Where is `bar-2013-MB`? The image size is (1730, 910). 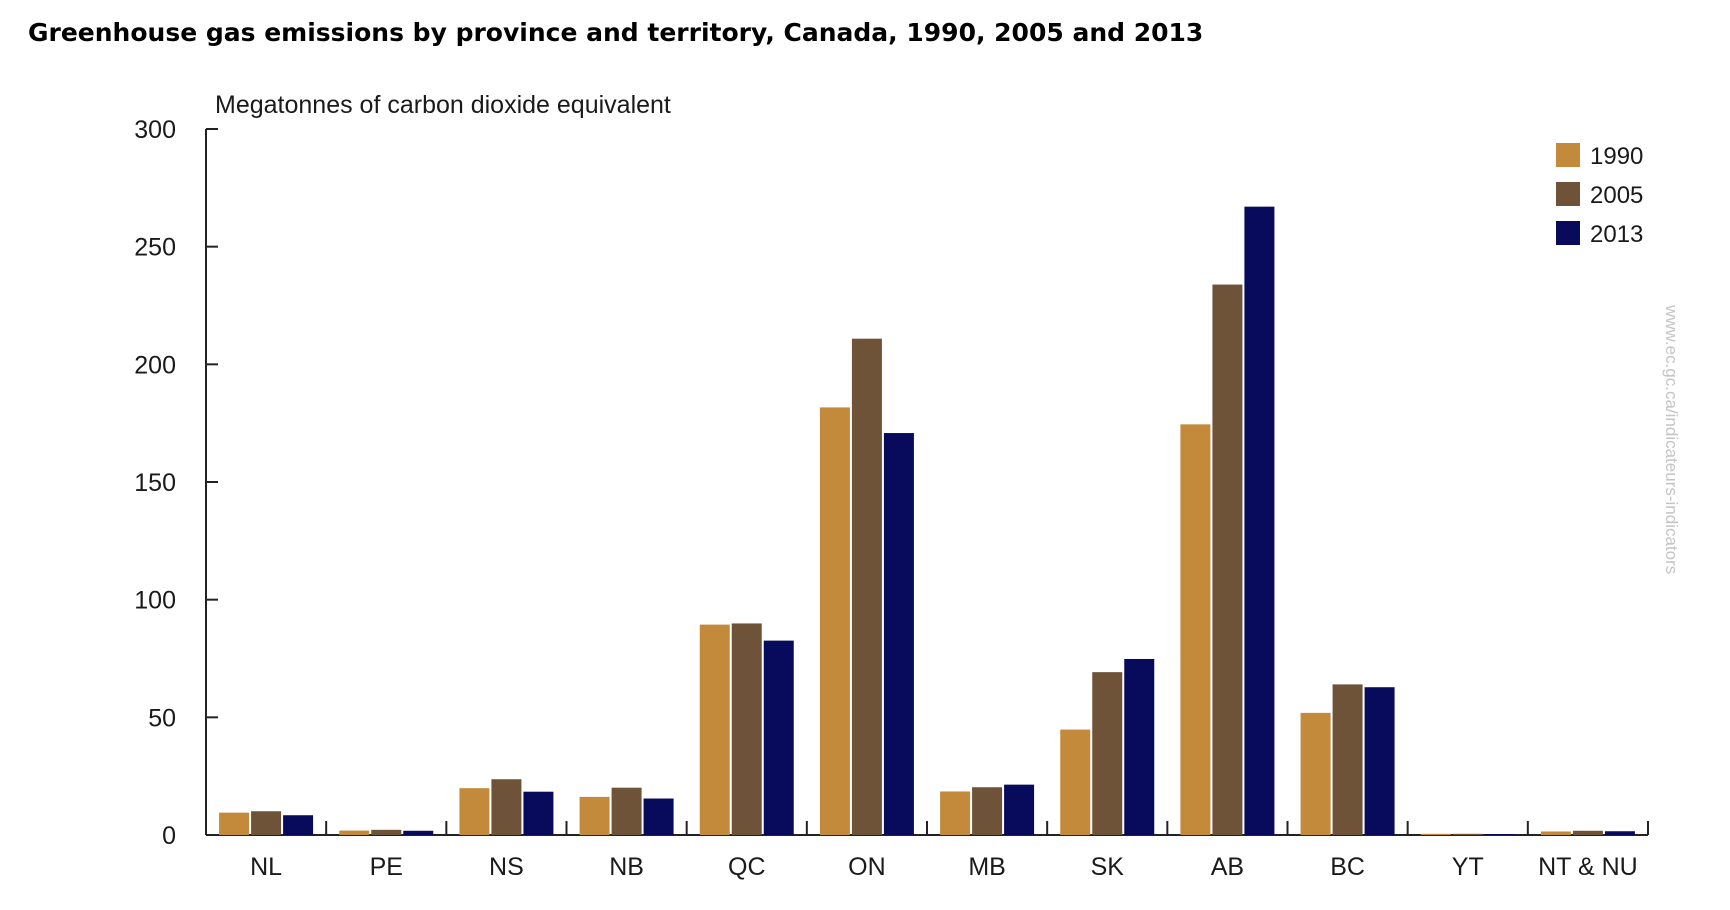
bar-2013-MB is located at coordinates (1019, 809).